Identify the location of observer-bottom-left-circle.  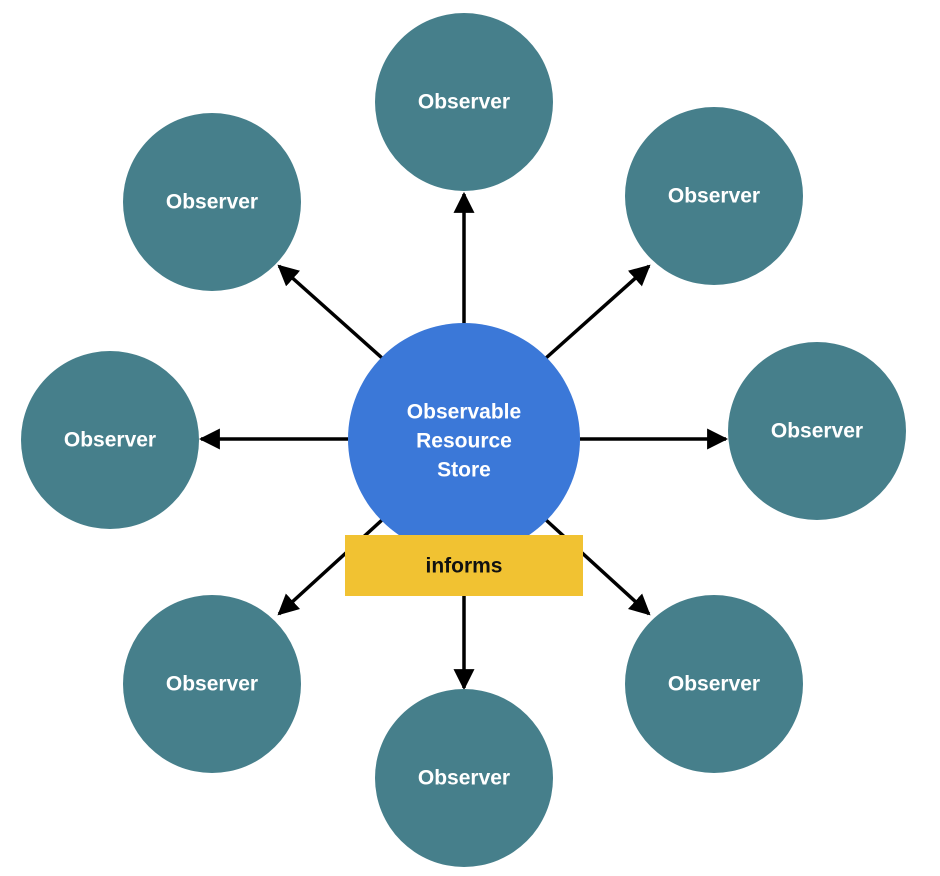
(212, 684).